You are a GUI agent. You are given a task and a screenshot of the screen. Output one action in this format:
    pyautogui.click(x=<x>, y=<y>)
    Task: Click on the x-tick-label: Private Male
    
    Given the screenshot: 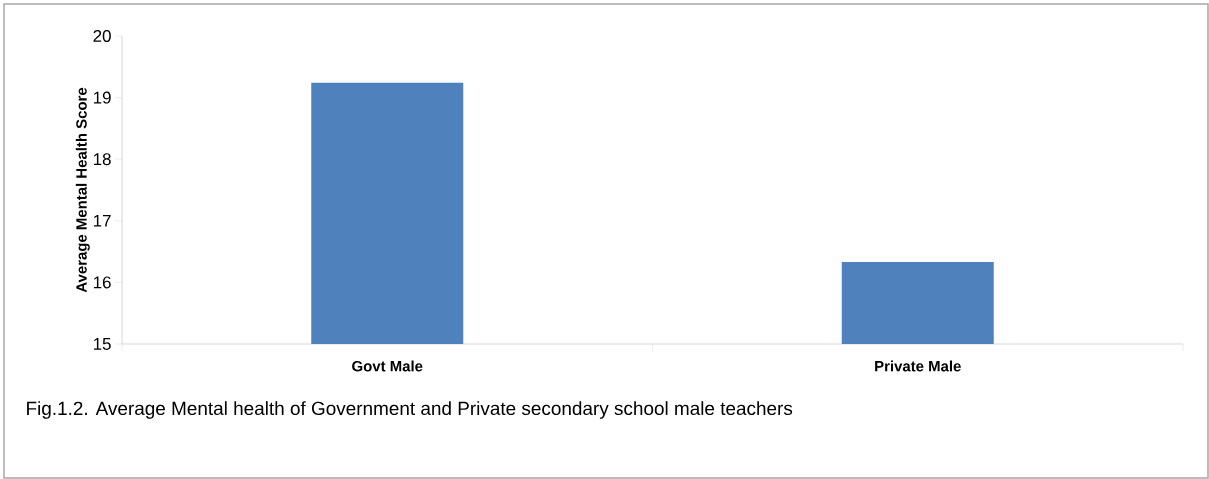 What is the action you would take?
    pyautogui.click(x=918, y=366)
    